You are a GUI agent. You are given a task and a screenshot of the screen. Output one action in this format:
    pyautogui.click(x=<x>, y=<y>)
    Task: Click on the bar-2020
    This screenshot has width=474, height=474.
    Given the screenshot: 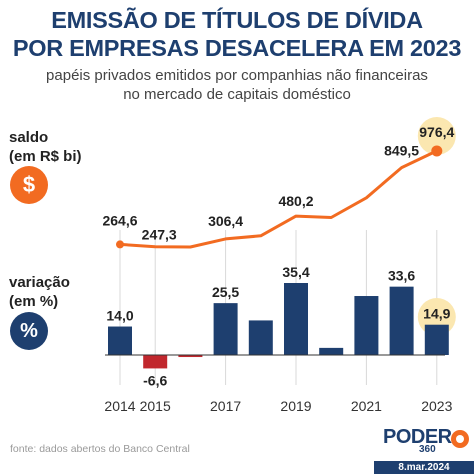 What is the action you would take?
    pyautogui.click(x=331, y=351)
    